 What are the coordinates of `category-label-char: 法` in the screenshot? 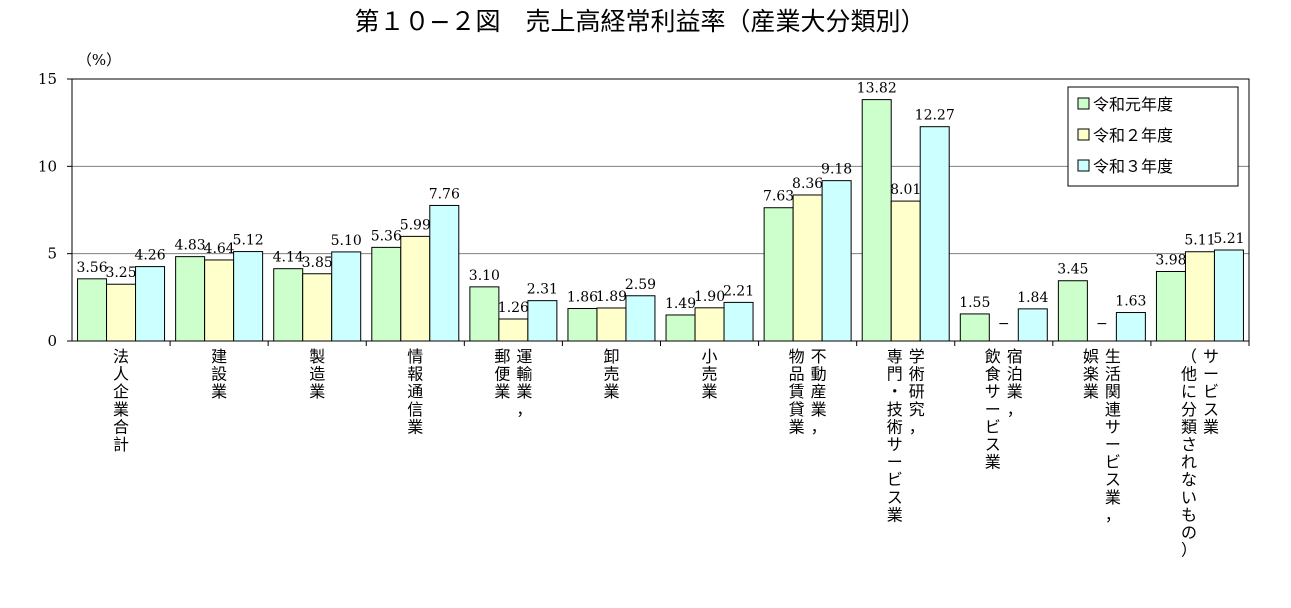 It's located at (121, 356).